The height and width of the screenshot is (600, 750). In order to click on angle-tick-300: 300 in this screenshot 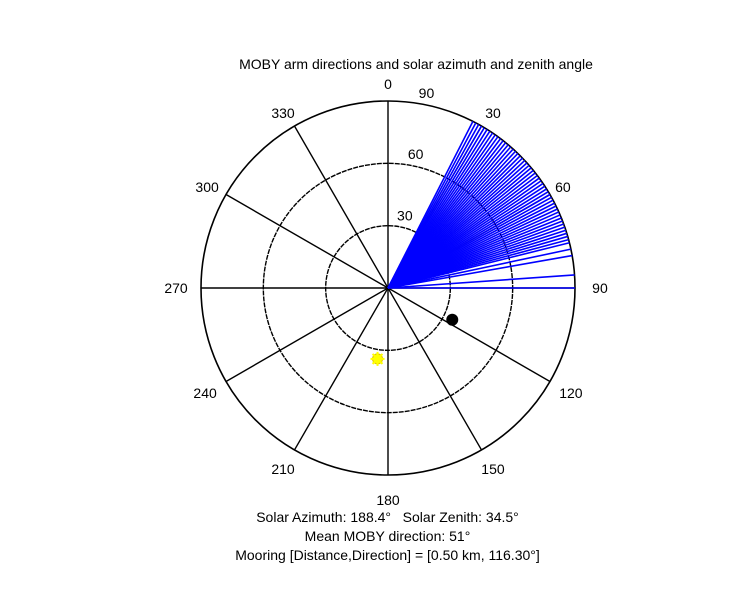, I will do `click(207, 187)`.